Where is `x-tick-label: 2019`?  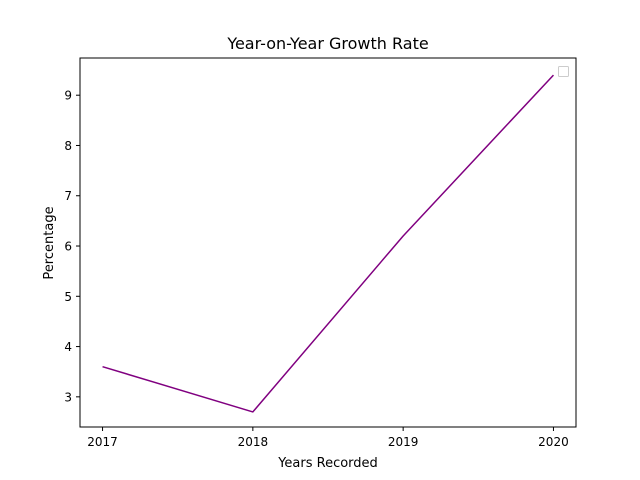 x-tick-label: 2019 is located at coordinates (403, 442).